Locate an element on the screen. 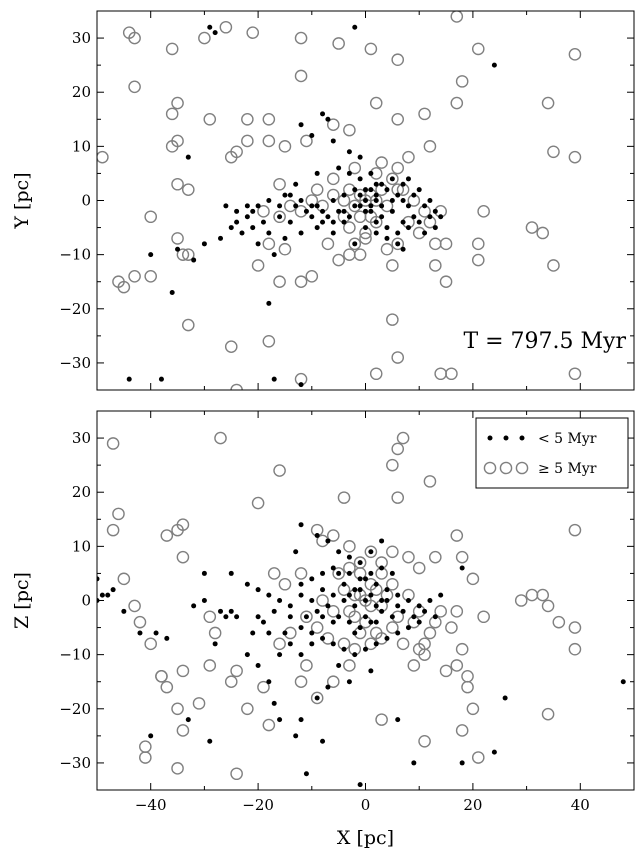 The width and height of the screenshot is (637, 853). x-tick-label: 0 is located at coordinates (366, 805).